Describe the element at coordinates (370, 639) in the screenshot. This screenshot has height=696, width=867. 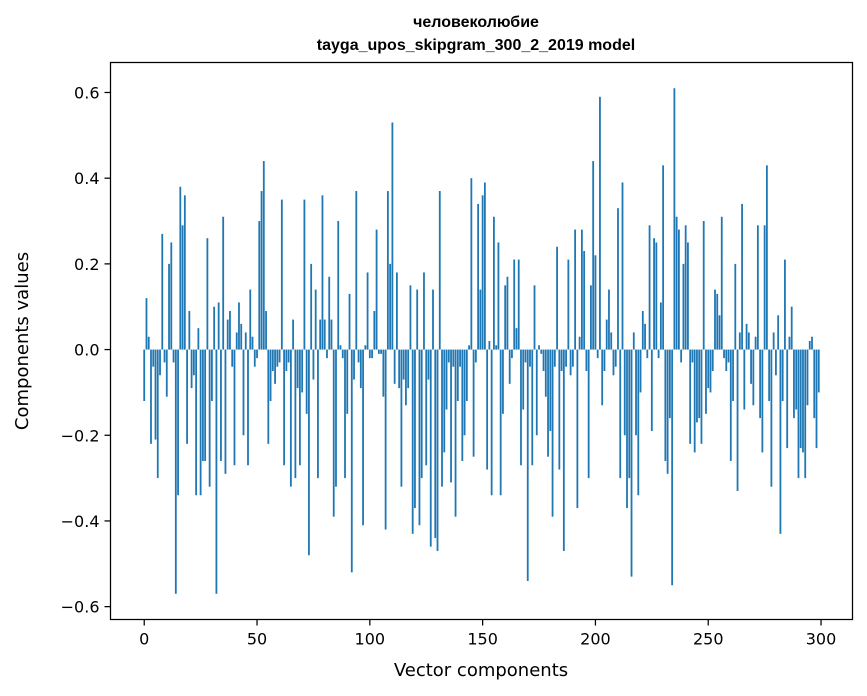
I see `x-tick-label: 100` at that location.